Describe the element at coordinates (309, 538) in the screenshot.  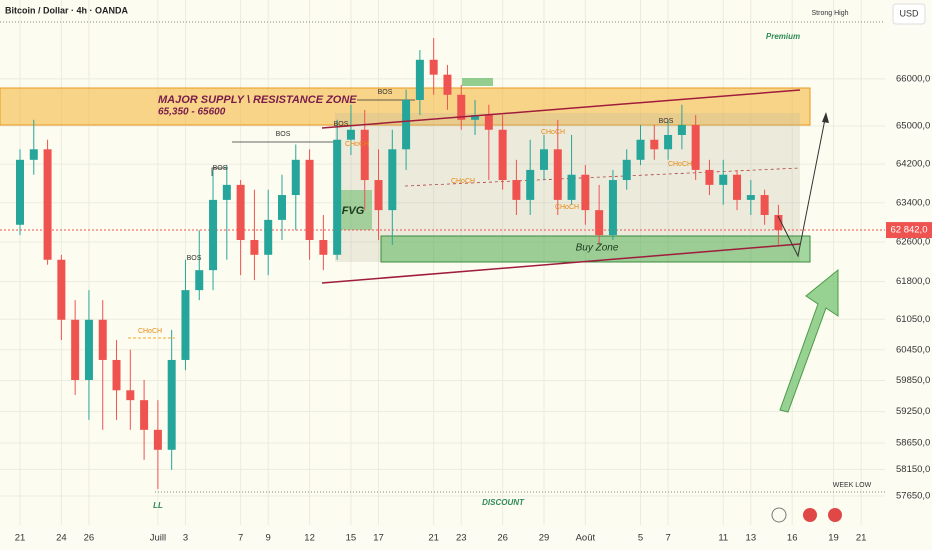
I see `x-tick-label: 12` at that location.